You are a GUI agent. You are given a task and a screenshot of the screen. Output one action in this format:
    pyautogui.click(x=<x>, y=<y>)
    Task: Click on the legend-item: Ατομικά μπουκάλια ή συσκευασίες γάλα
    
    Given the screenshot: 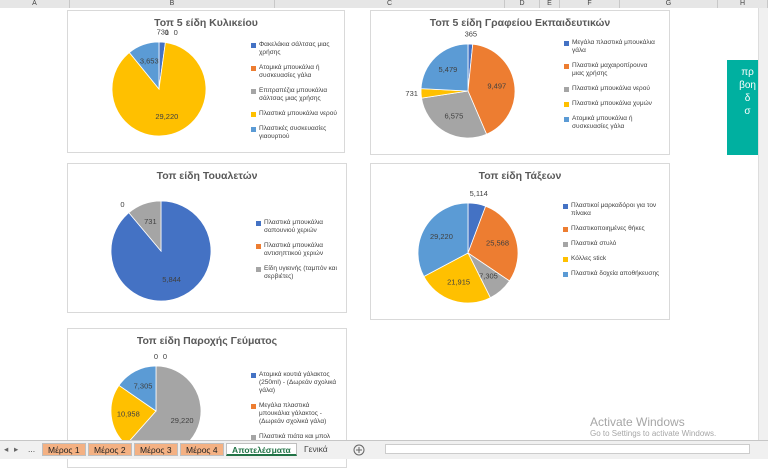 What is the action you would take?
    pyautogui.click(x=296, y=72)
    